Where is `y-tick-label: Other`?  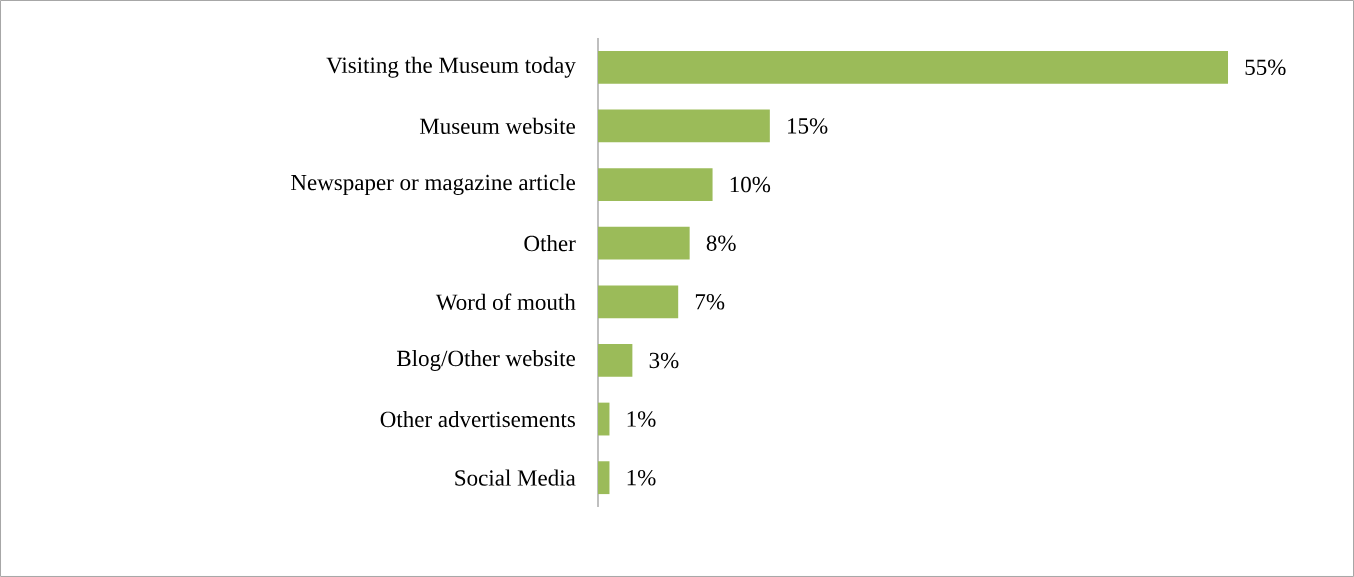
y-tick-label: Other is located at coordinates (550, 243).